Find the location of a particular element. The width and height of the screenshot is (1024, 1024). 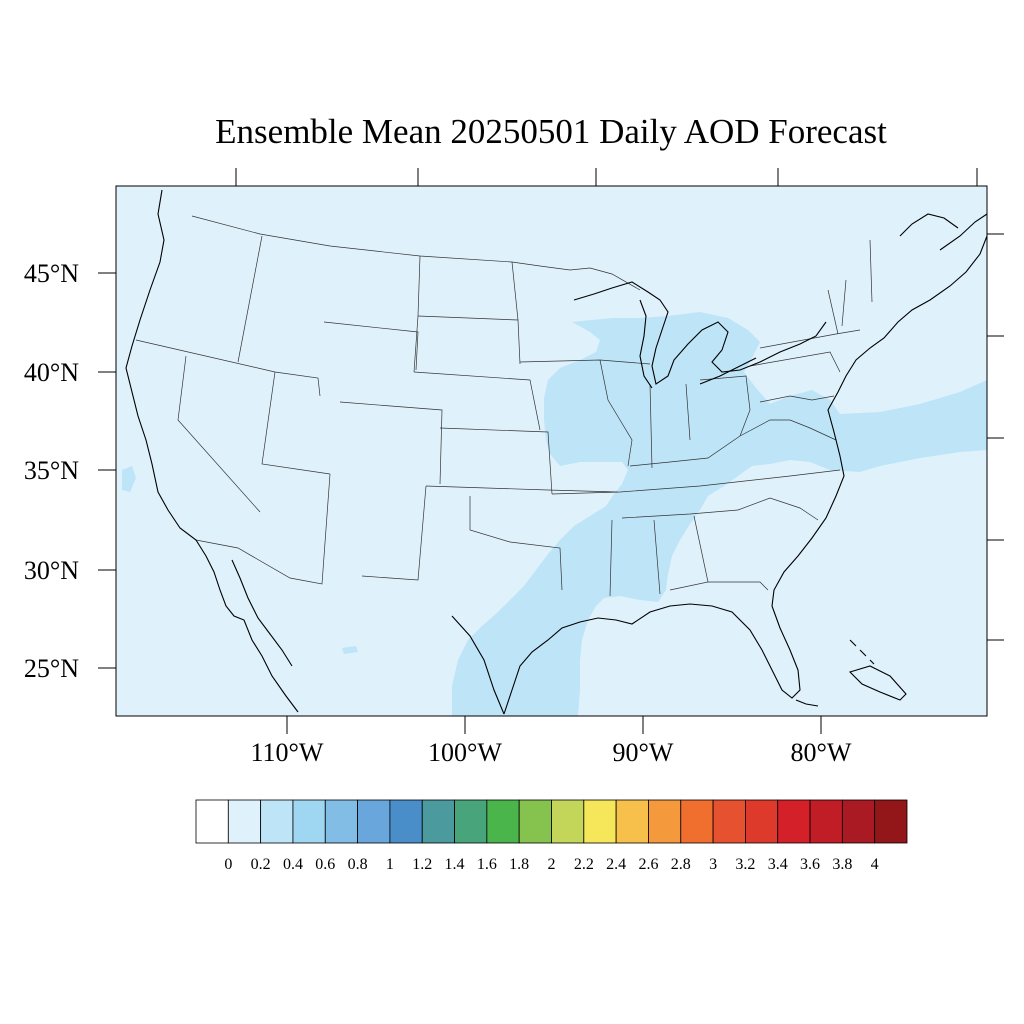

latitude-labels: 45°N 40°N 35°N 30°N 25°N is located at coordinates (51, 471).